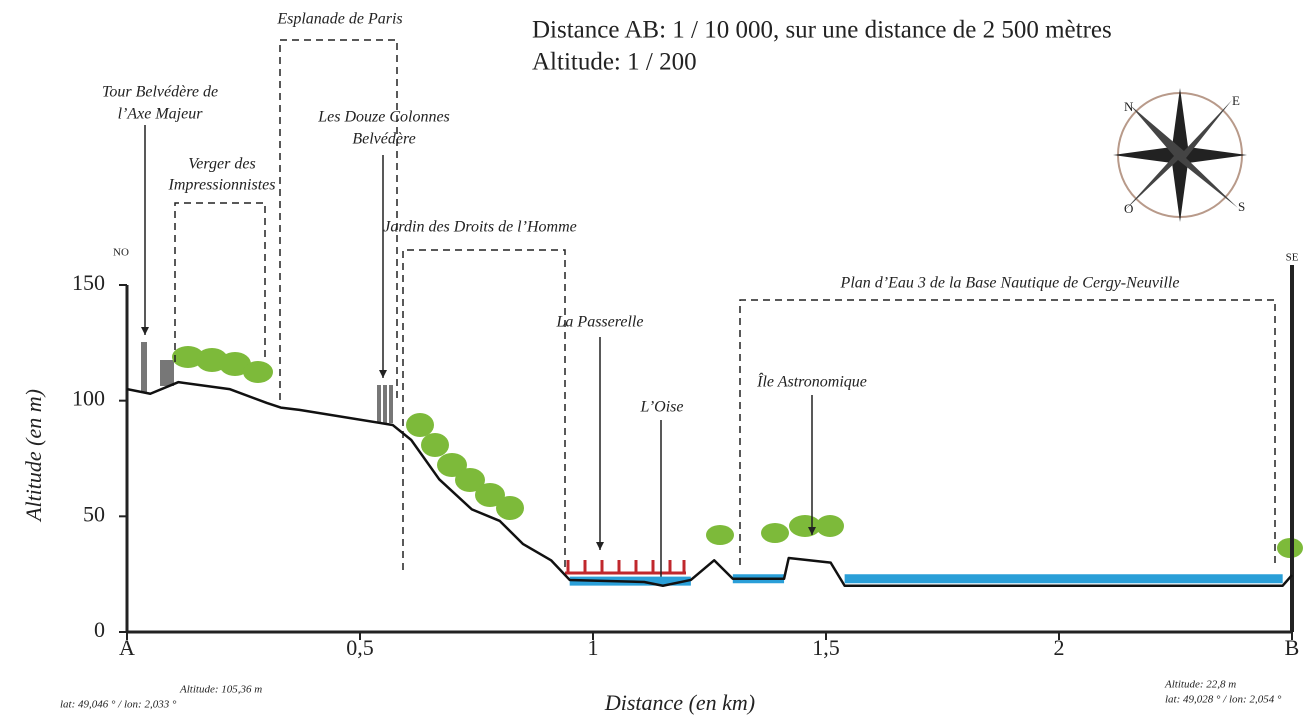  Describe the element at coordinates (926, 580) in the screenshot. I see `water-line` at that location.